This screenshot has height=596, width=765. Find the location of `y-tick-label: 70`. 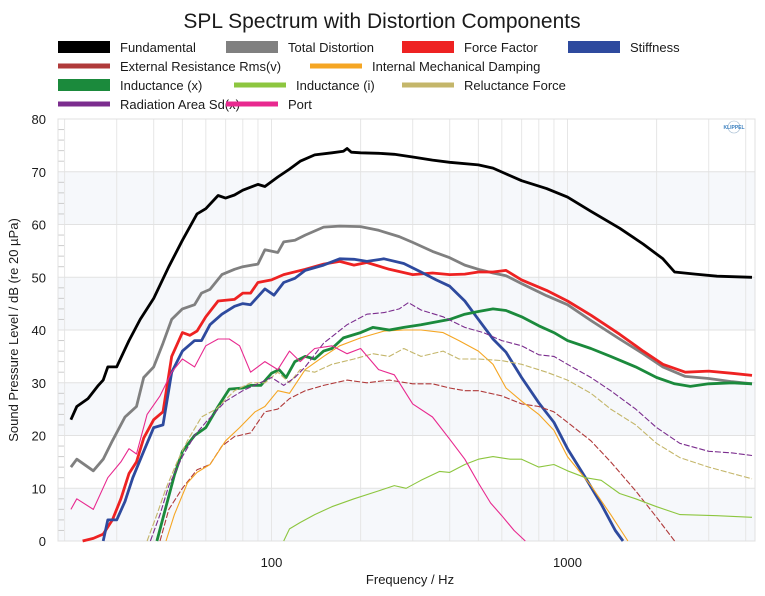

y-tick-label: 70 is located at coordinates (39, 172).